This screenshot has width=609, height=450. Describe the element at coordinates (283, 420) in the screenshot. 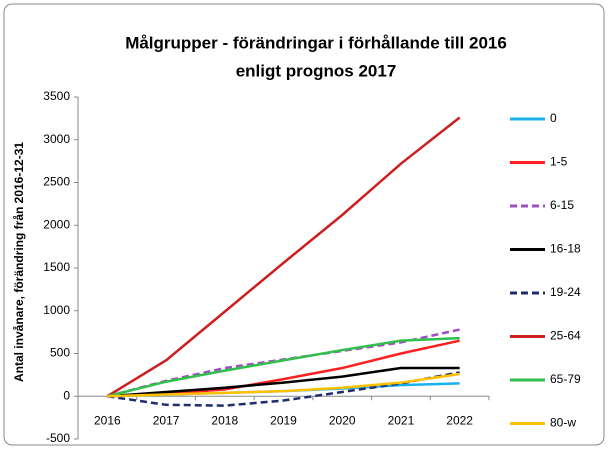

I see `x-tick-label: 2019` at that location.